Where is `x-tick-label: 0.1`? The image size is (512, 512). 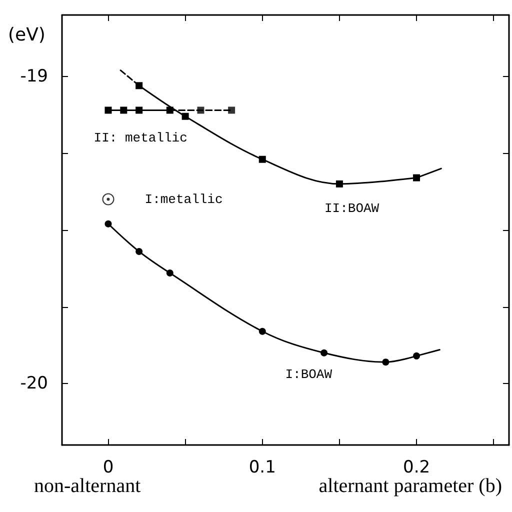
x-tick-label: 0.1 is located at coordinates (262, 468).